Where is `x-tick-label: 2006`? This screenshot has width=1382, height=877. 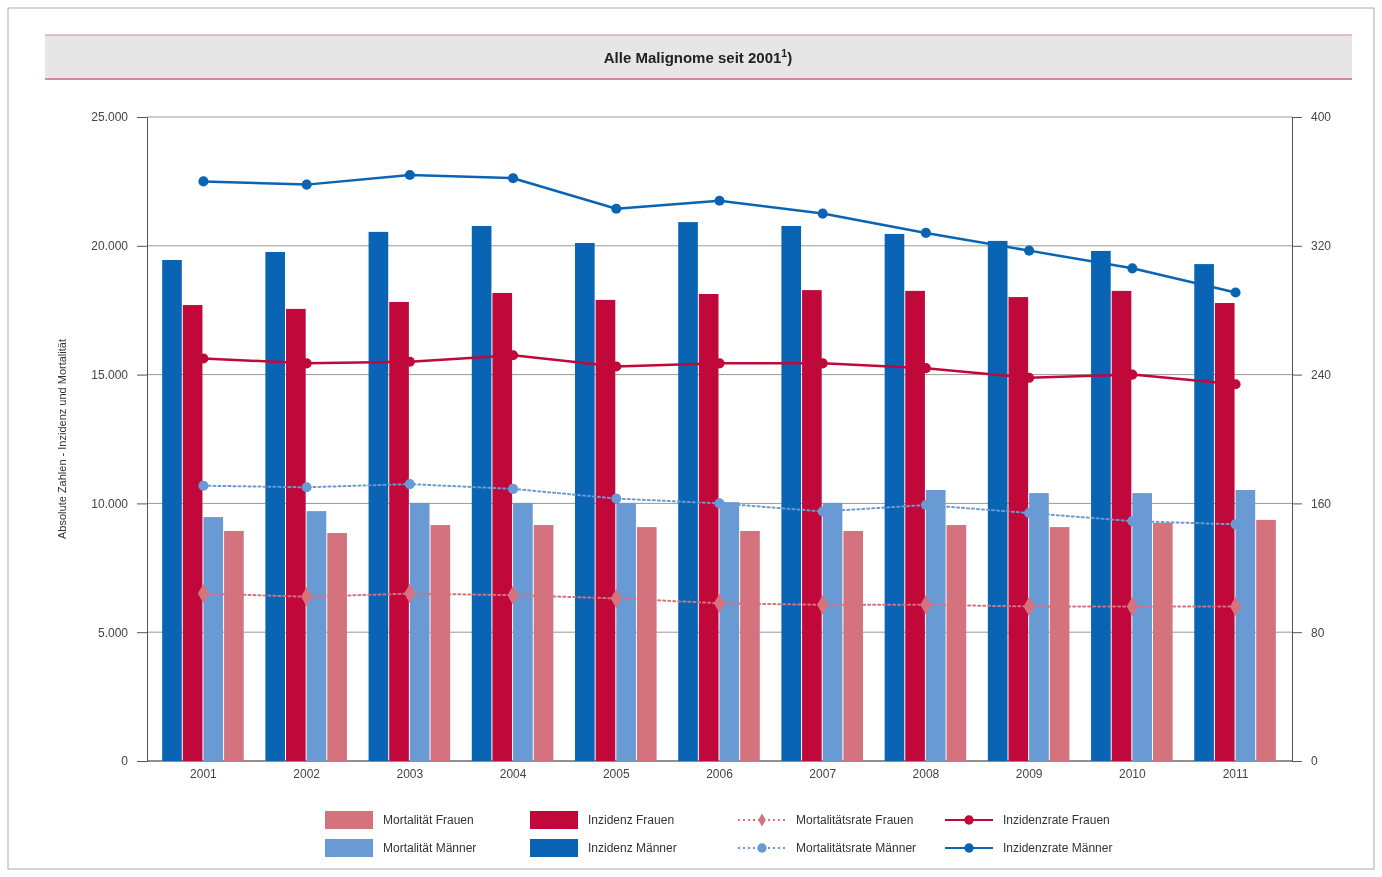
x-tick-label: 2006 is located at coordinates (720, 774).